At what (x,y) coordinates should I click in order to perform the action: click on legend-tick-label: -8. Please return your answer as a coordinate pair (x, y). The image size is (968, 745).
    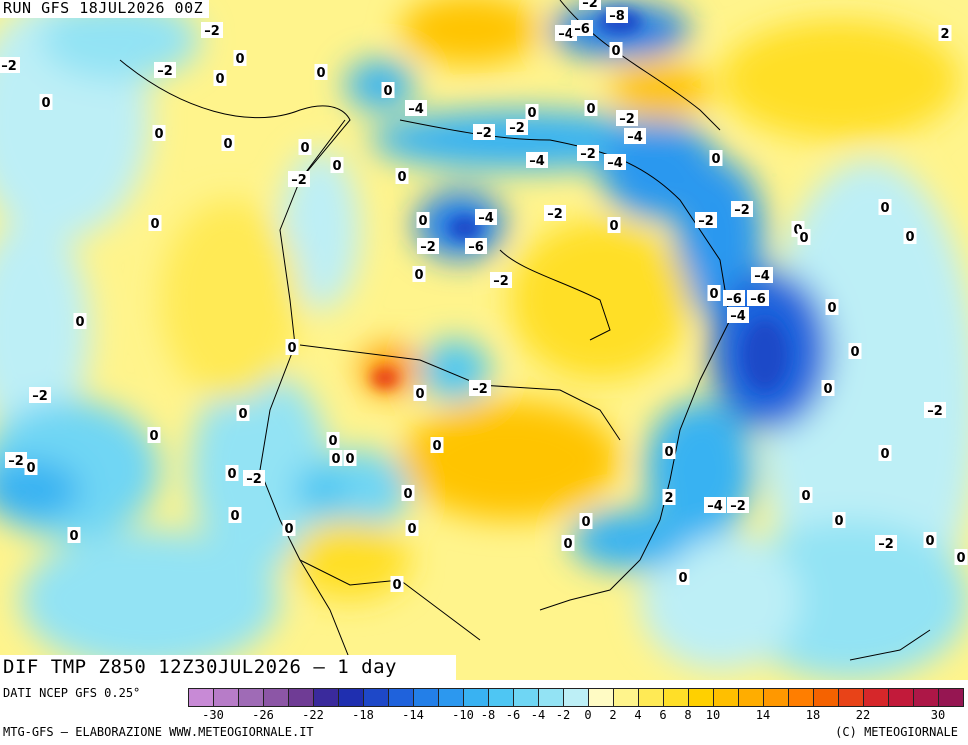
    Looking at the image, I should click on (488, 715).